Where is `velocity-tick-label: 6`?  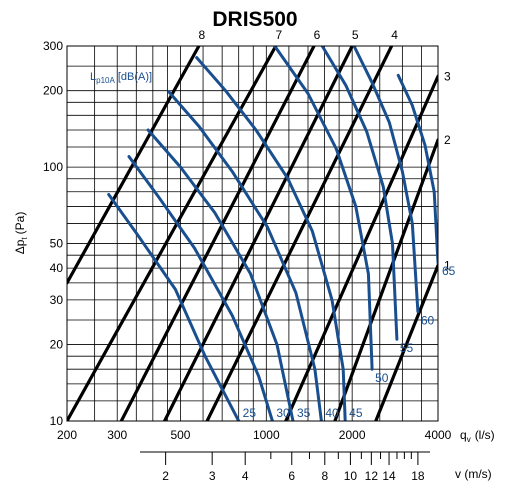 velocity-tick-label: 6 is located at coordinates (291, 476).